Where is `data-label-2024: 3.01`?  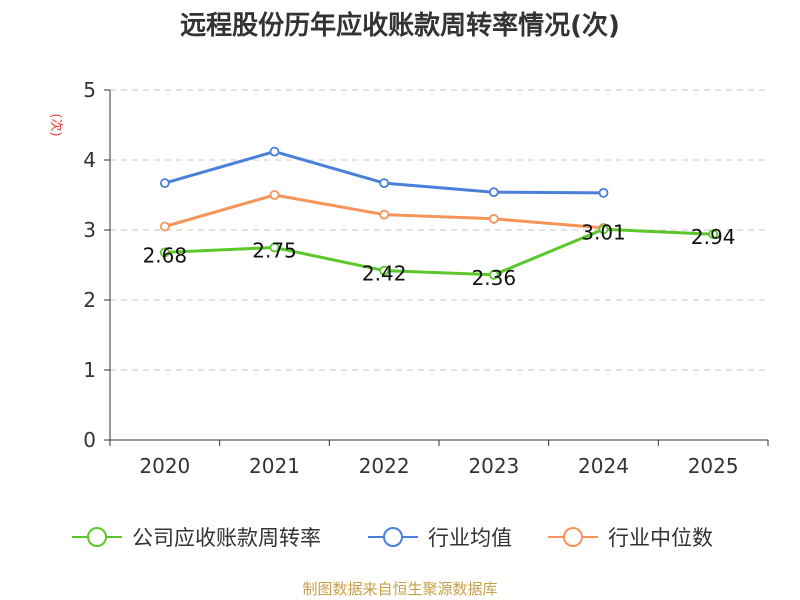
data-label-2024: 3.01 is located at coordinates (603, 232).